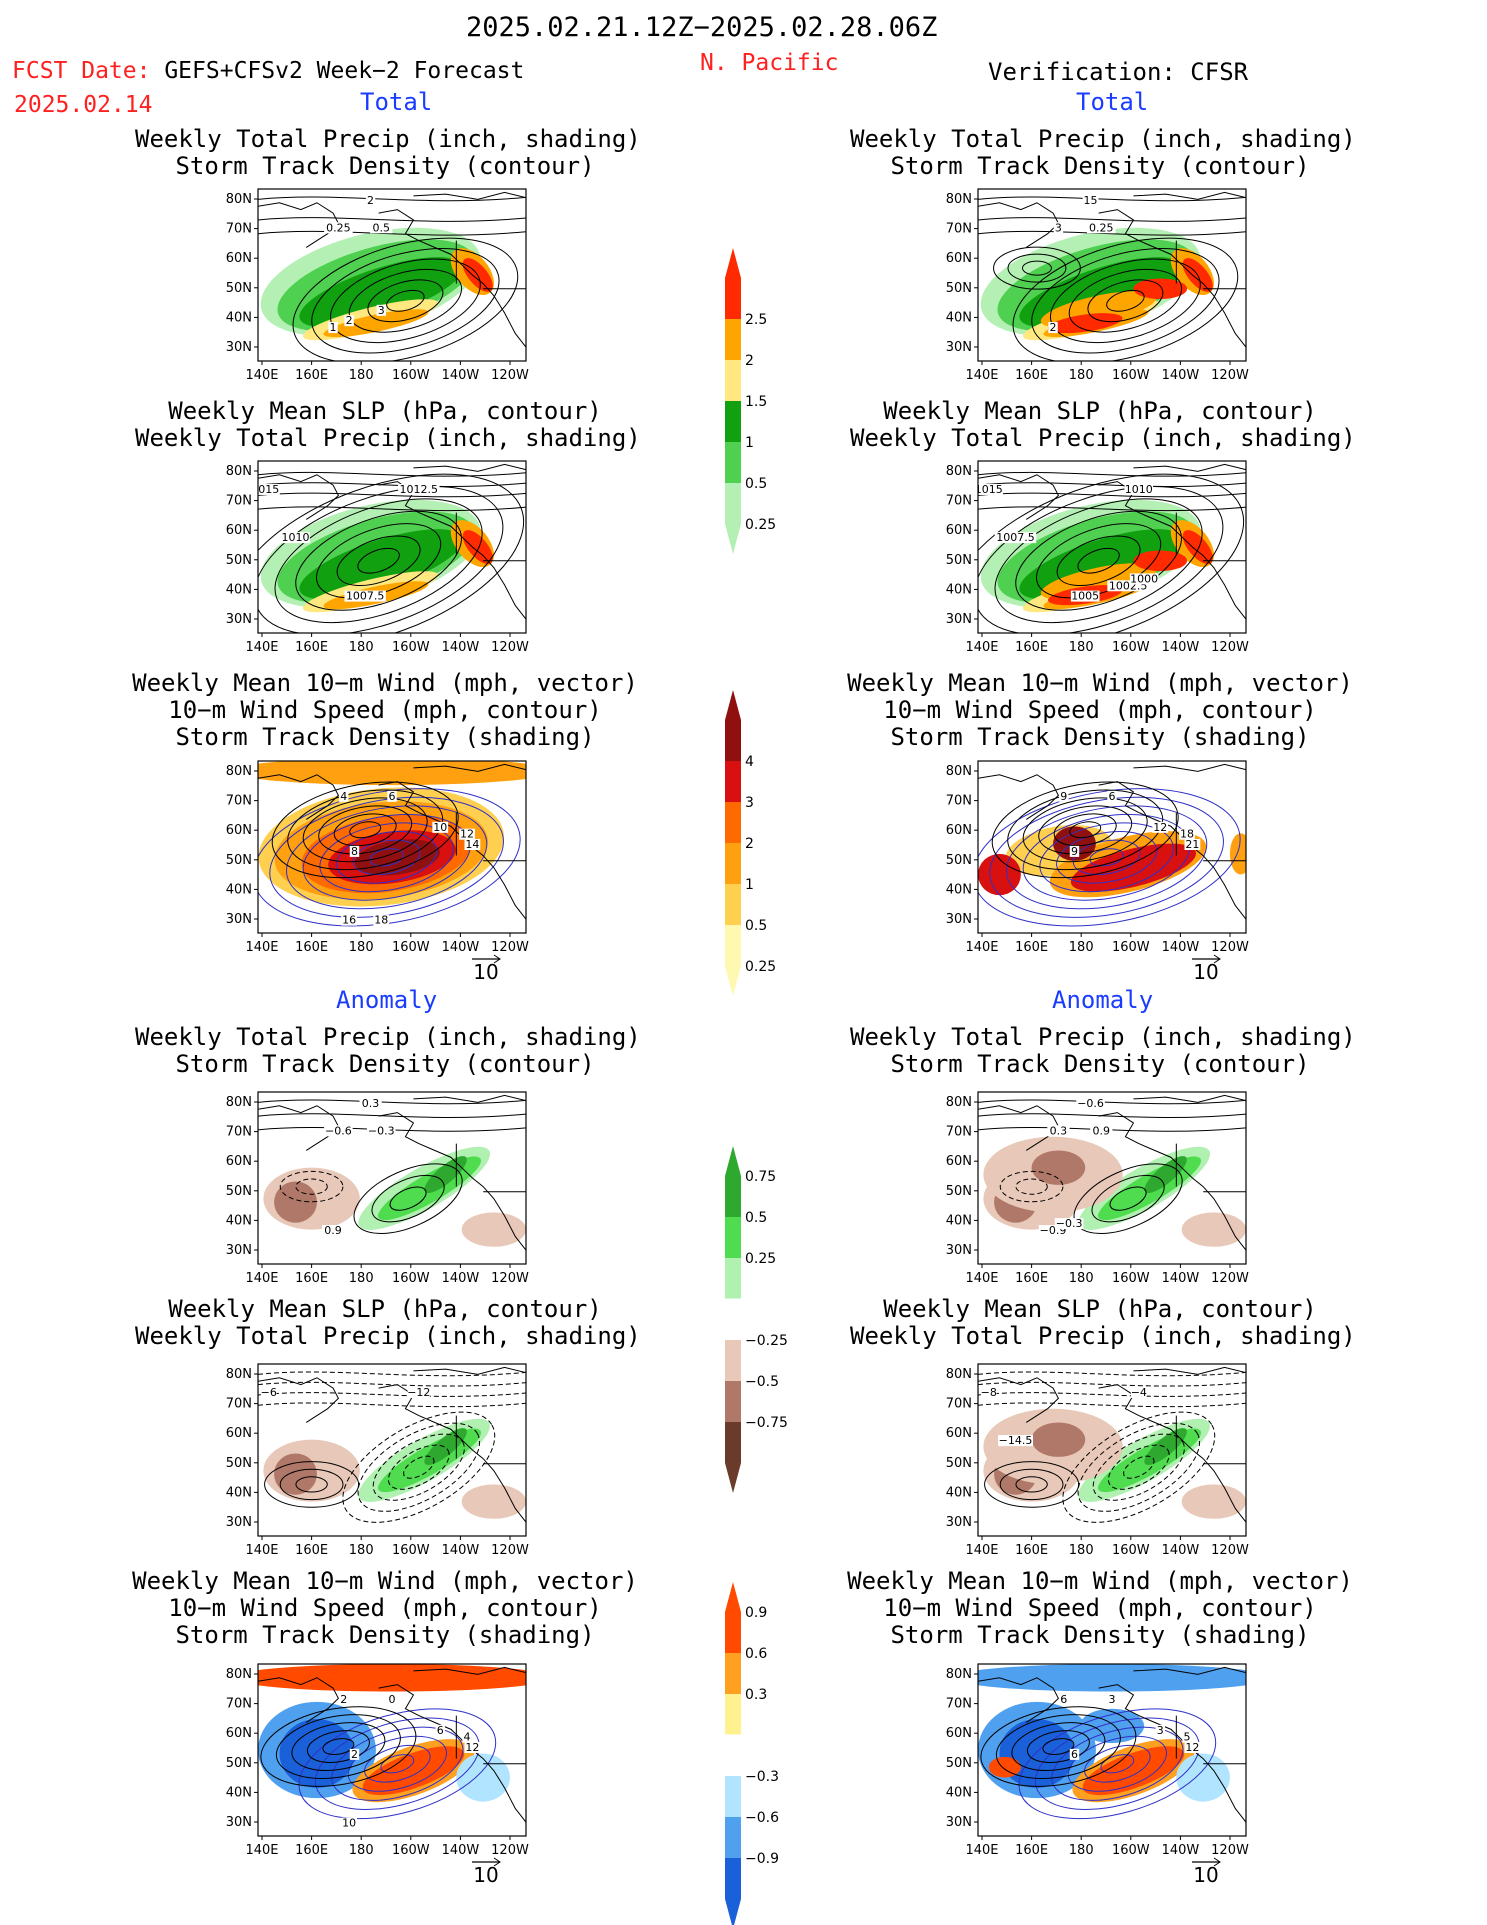 The height and width of the screenshot is (1925, 1487). Describe the element at coordinates (239, 1161) in the screenshot. I see `lat-tick-label: 60N` at that location.